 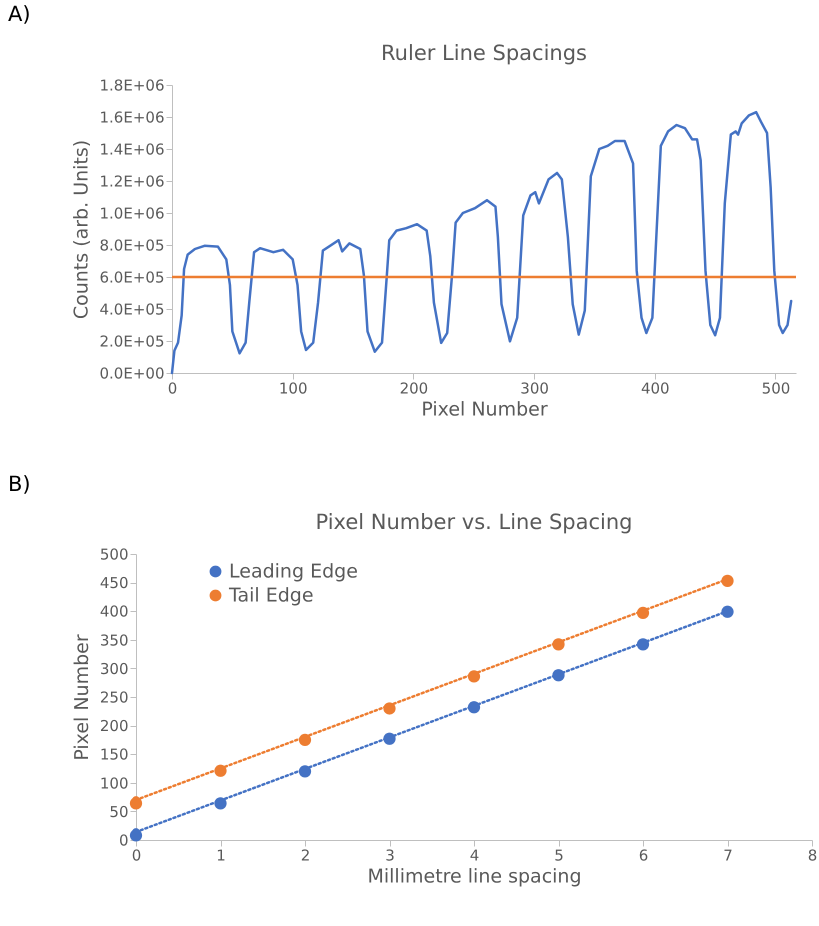 What do you see at coordinates (114, 555) in the screenshot?
I see `y-tick-label: 500` at bounding box center [114, 555].